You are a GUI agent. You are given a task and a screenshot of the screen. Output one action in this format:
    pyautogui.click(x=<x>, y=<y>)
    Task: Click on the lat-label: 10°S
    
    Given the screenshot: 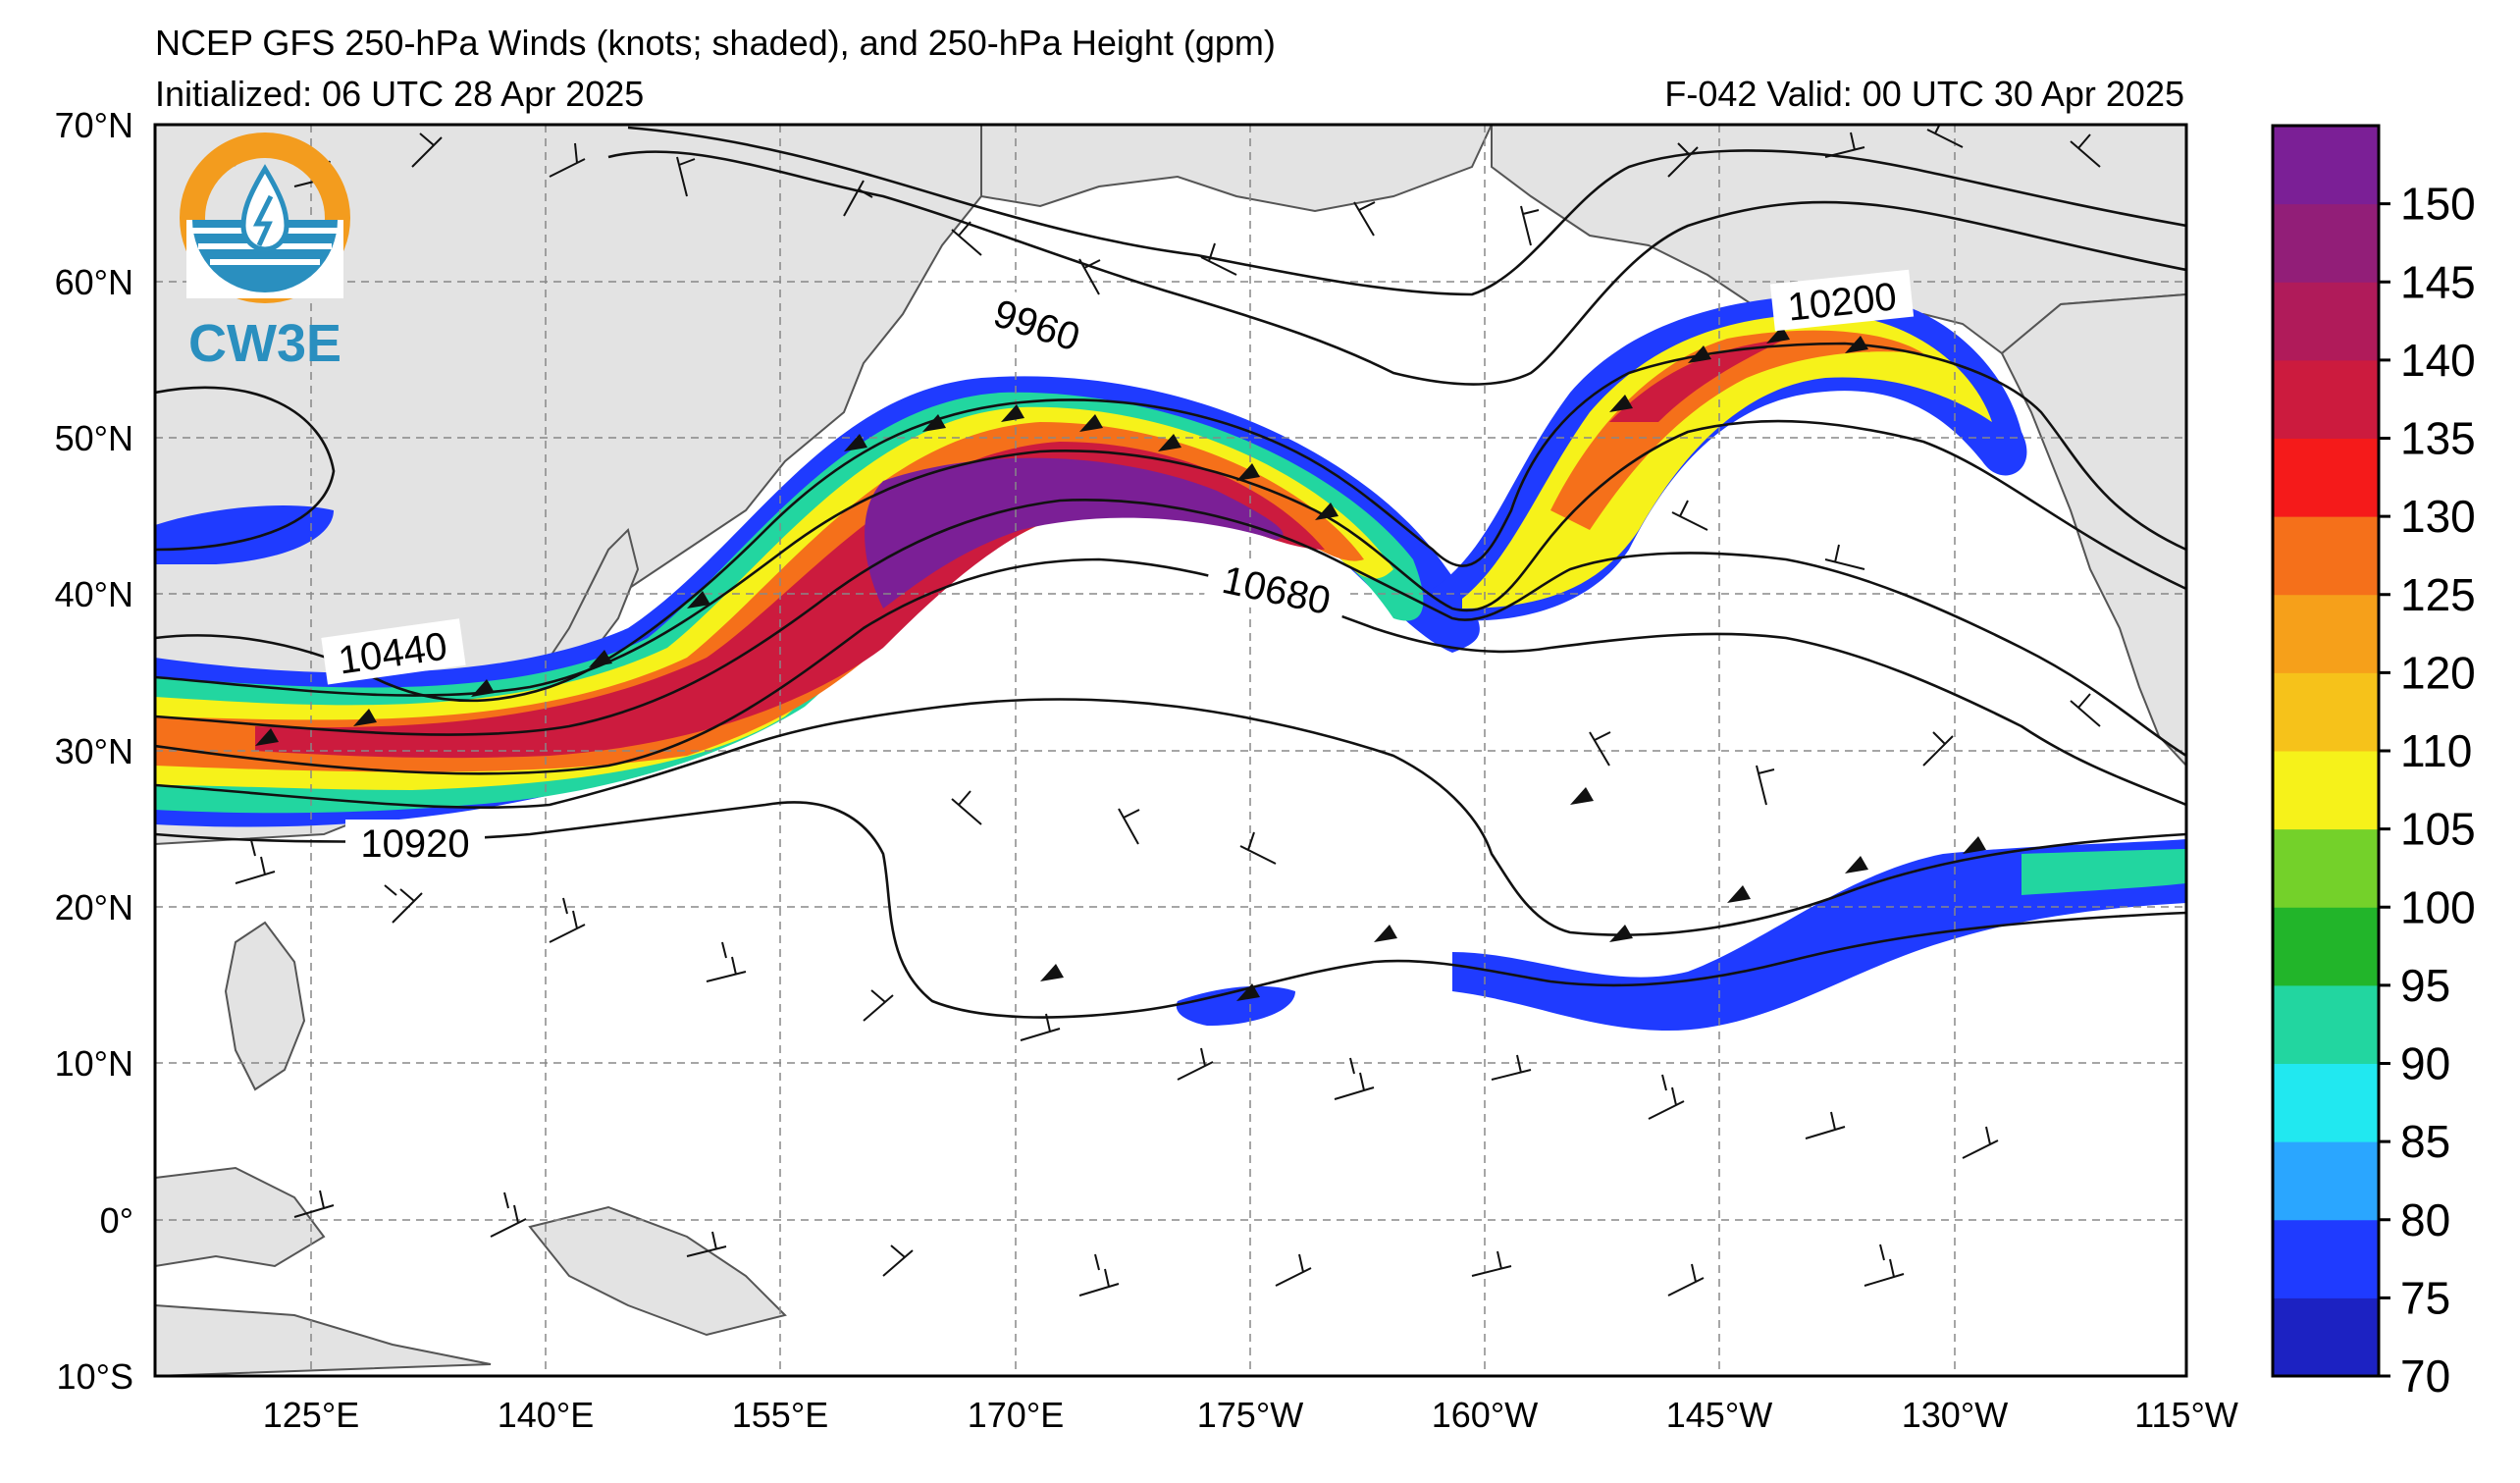 What is the action you would take?
    pyautogui.click(x=95, y=1376)
    